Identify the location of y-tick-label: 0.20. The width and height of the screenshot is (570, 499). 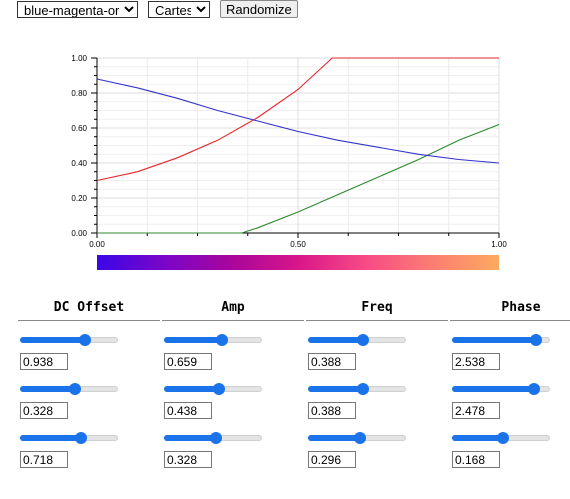
(79, 198).